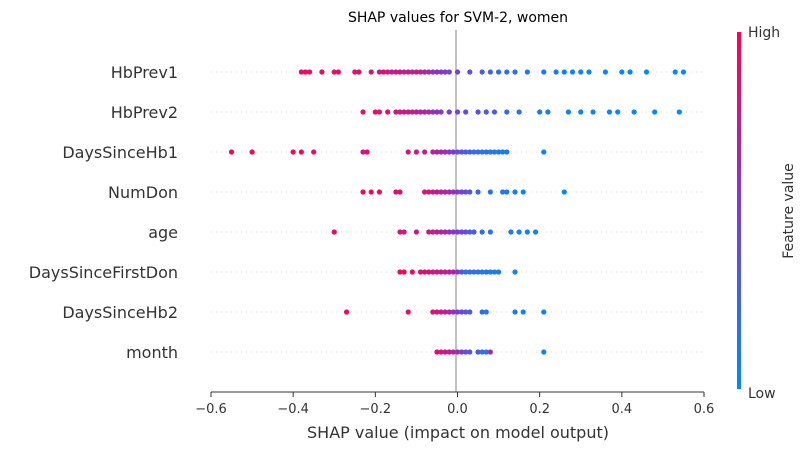  Describe the element at coordinates (704, 409) in the screenshot. I see `x-tick-label: 0.6` at that location.